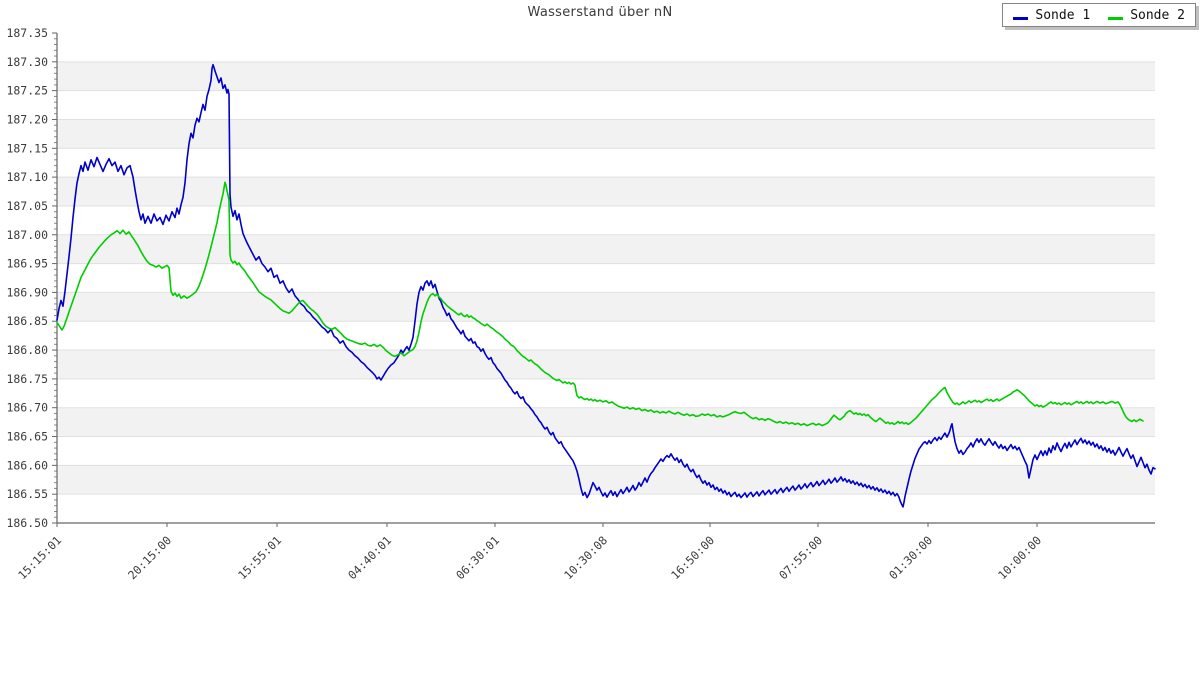 This screenshot has width=1200, height=700. What do you see at coordinates (27, 91) in the screenshot?
I see `y-tick-label: 187.25` at bounding box center [27, 91].